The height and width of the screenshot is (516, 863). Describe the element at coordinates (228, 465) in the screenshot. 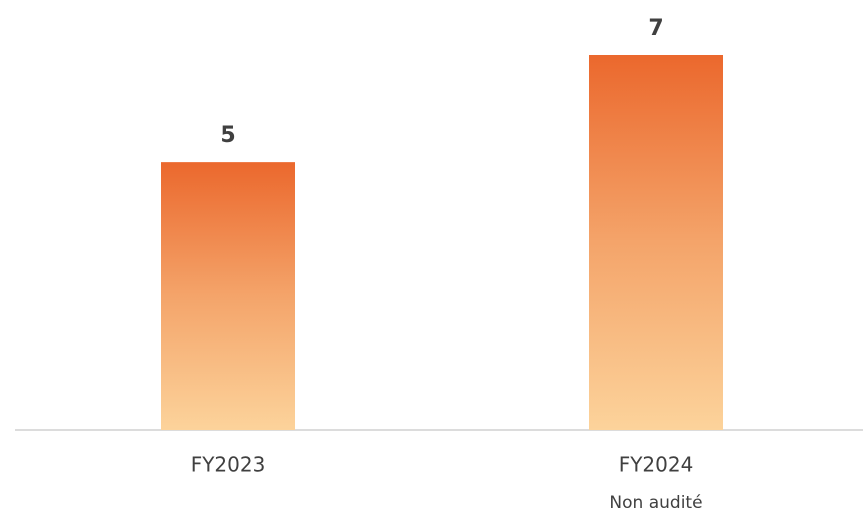

I see `x-tick-label: FY2023` at that location.